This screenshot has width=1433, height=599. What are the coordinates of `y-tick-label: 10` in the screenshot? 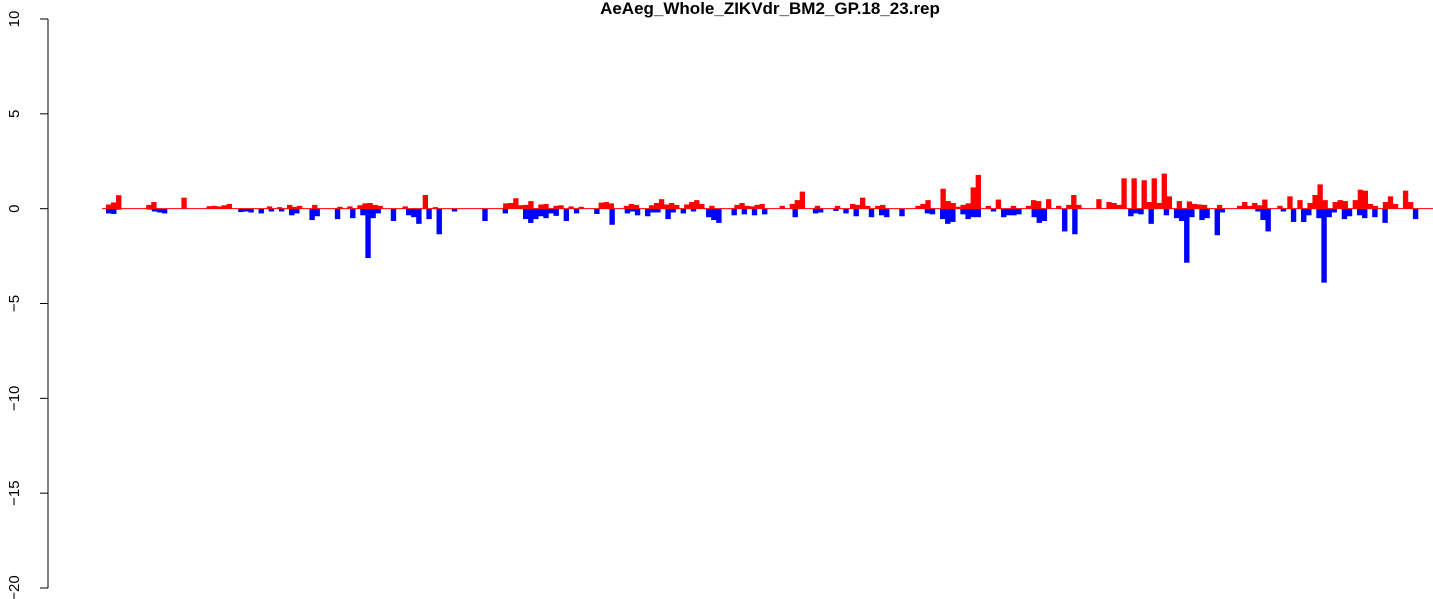 It's located at (14, 19).